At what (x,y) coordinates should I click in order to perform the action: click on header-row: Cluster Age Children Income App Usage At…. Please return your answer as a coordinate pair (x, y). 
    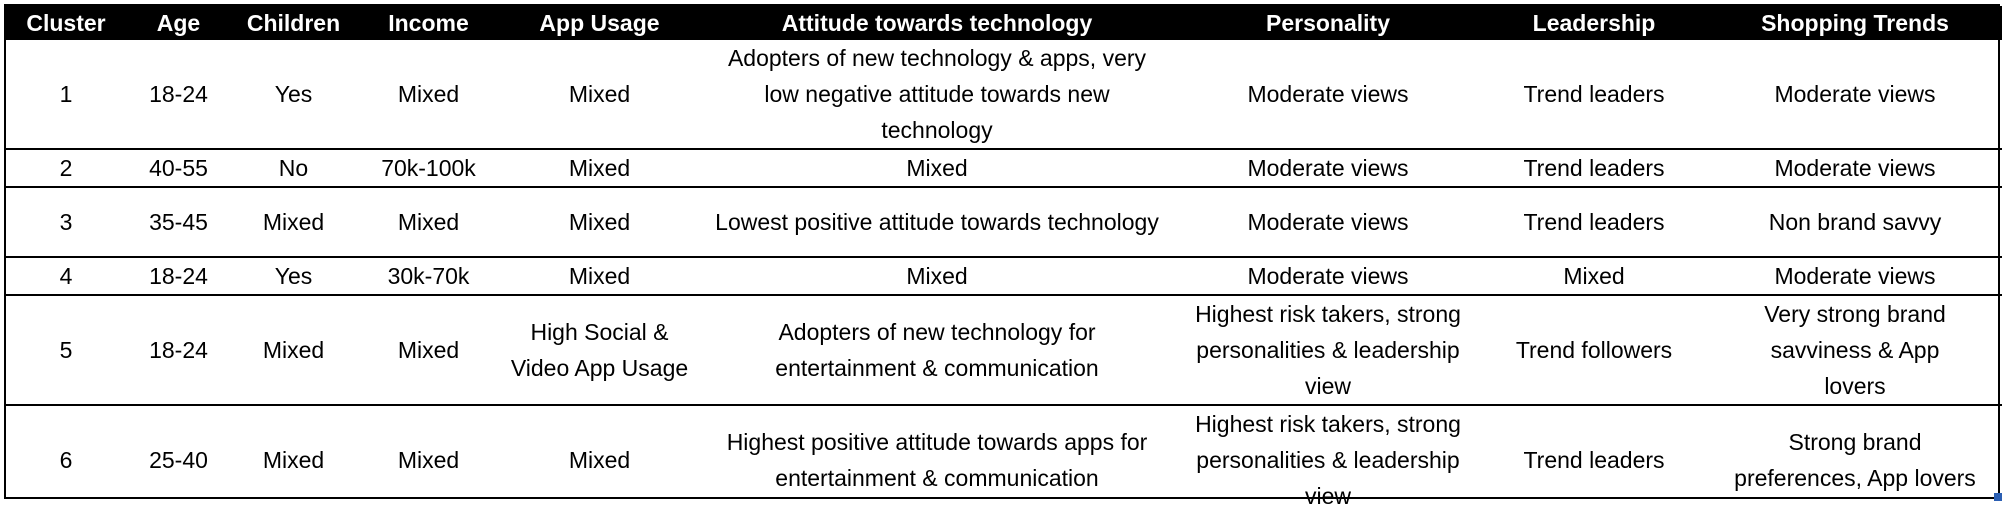
    Looking at the image, I should click on (1004, 23).